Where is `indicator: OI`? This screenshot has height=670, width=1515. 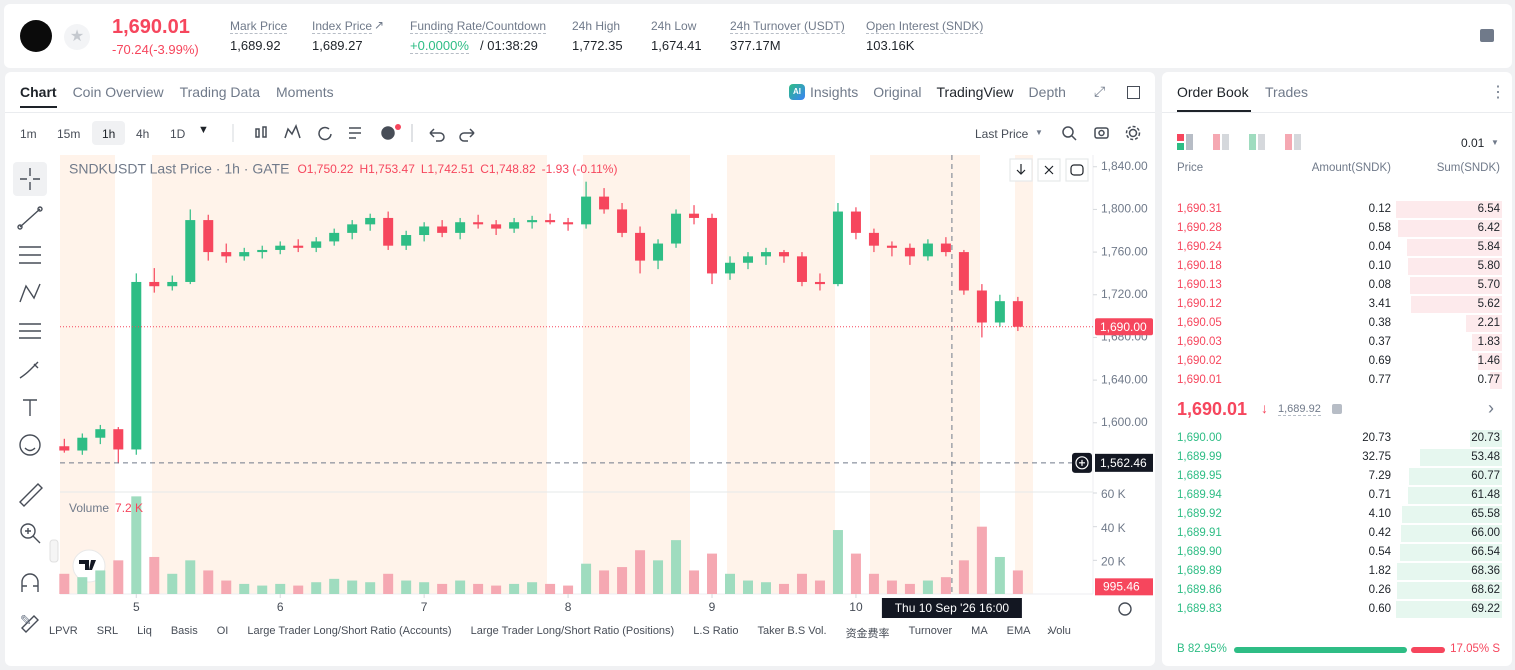 indicator: OI is located at coordinates (222, 631).